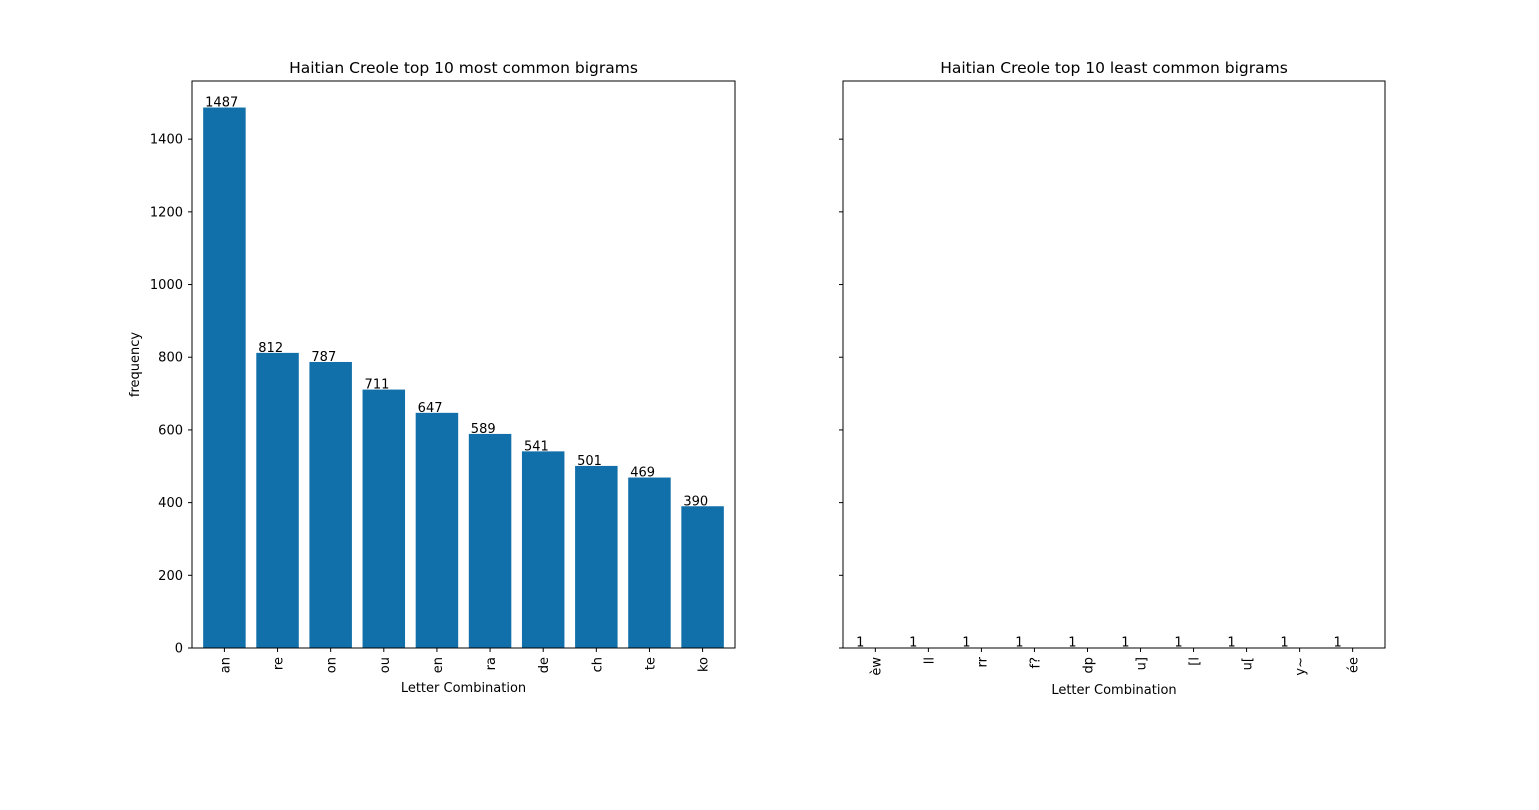 This screenshot has width=1539, height=810. I want to click on bar-de, so click(543, 549).